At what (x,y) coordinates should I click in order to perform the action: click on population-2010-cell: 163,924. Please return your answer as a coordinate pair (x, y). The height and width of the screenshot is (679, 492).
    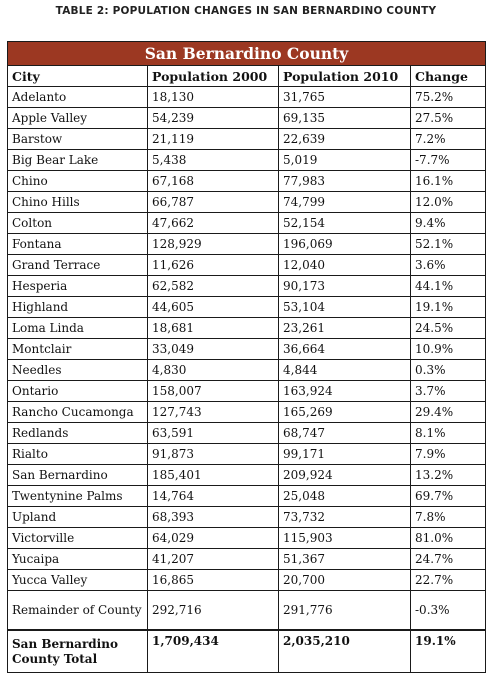
    Looking at the image, I should click on (344, 391).